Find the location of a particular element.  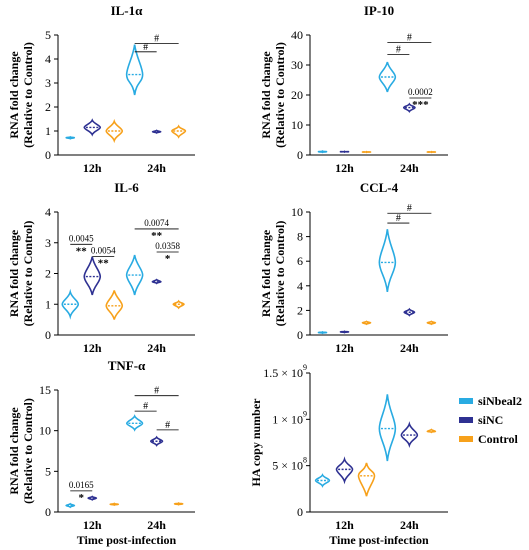

chart-title: IL-6 is located at coordinates (126, 187).